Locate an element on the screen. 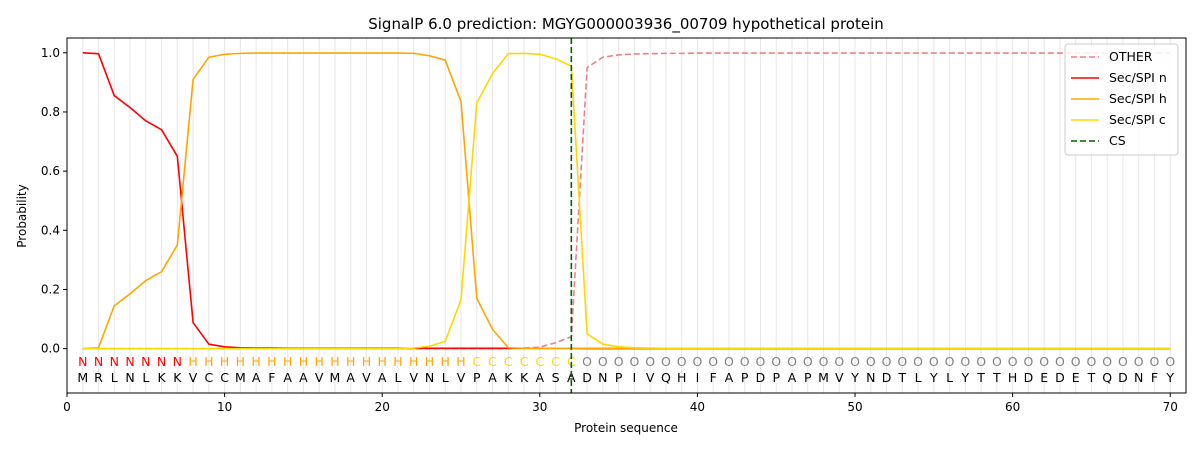  x-tick-label: 30 is located at coordinates (539, 407).